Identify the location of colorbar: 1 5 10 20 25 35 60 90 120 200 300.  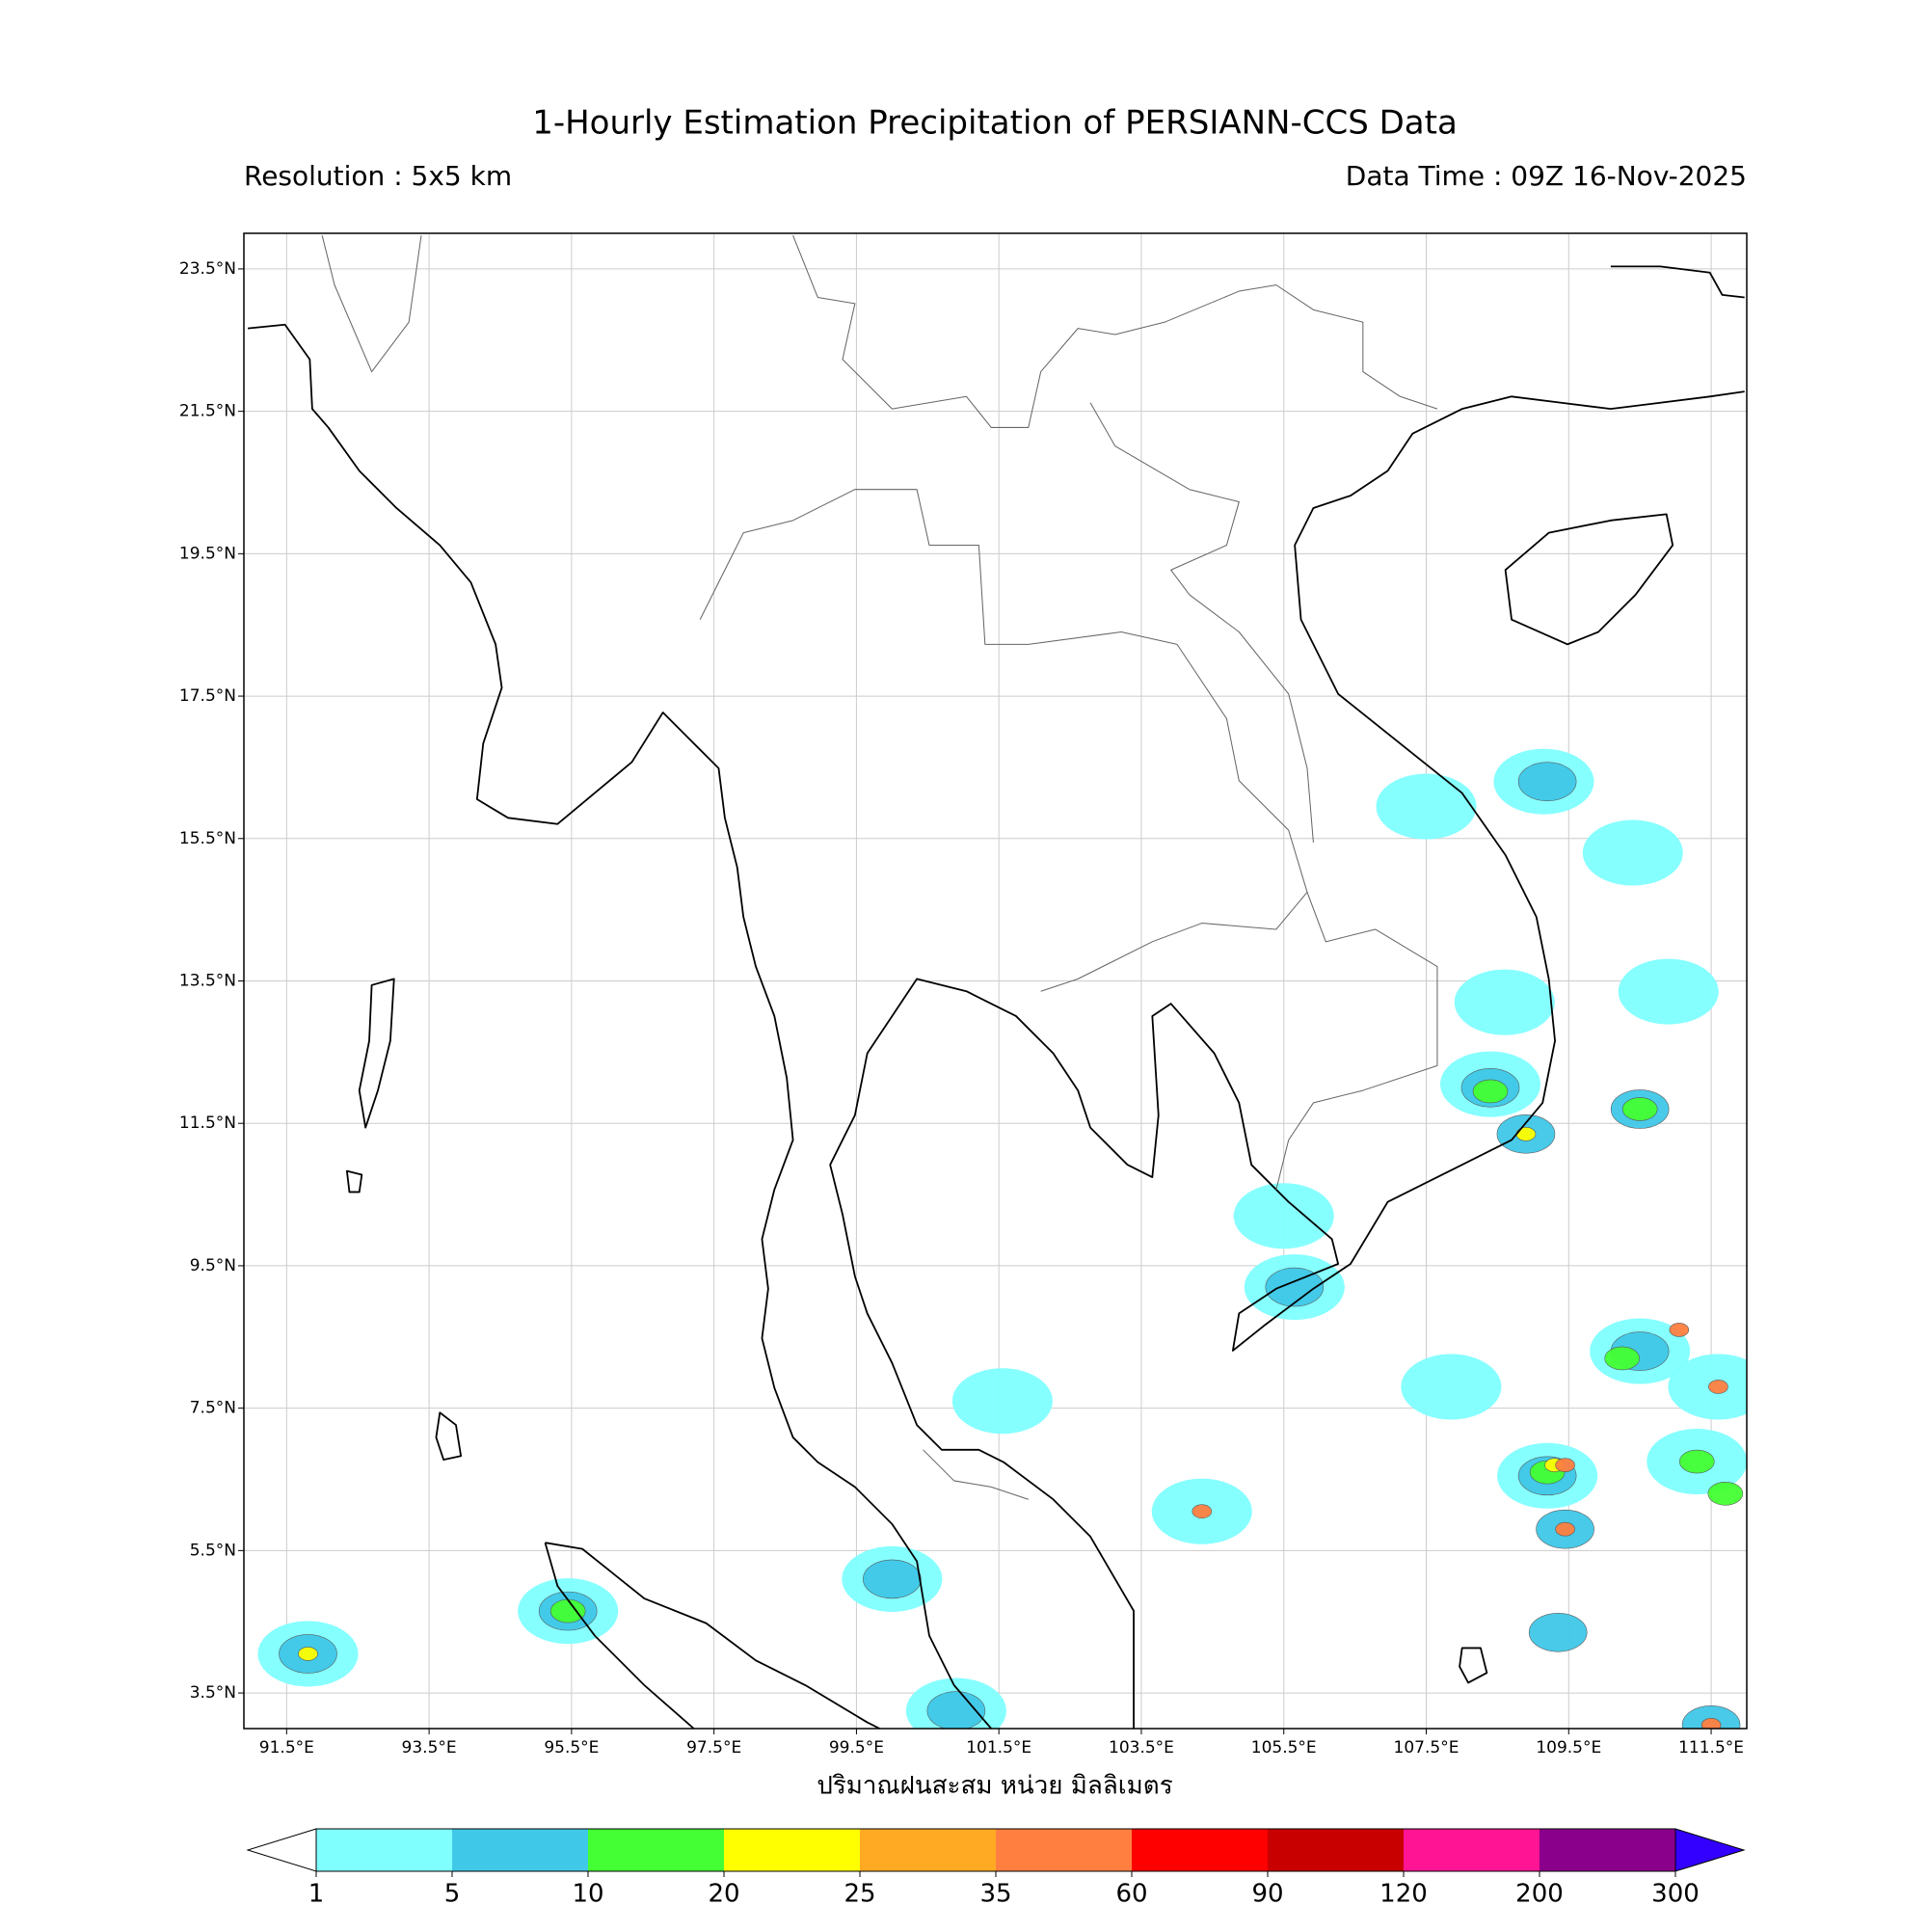
(996, 1869).